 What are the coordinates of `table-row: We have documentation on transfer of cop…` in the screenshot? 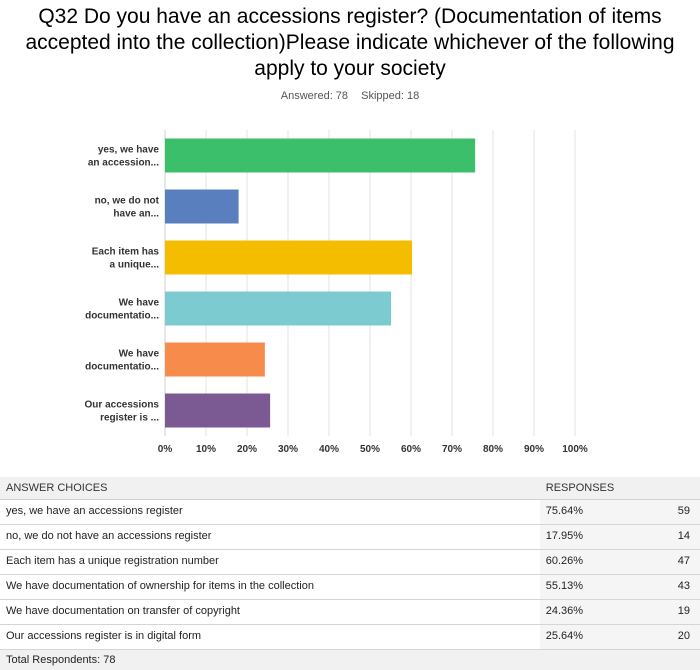 It's located at (350, 612).